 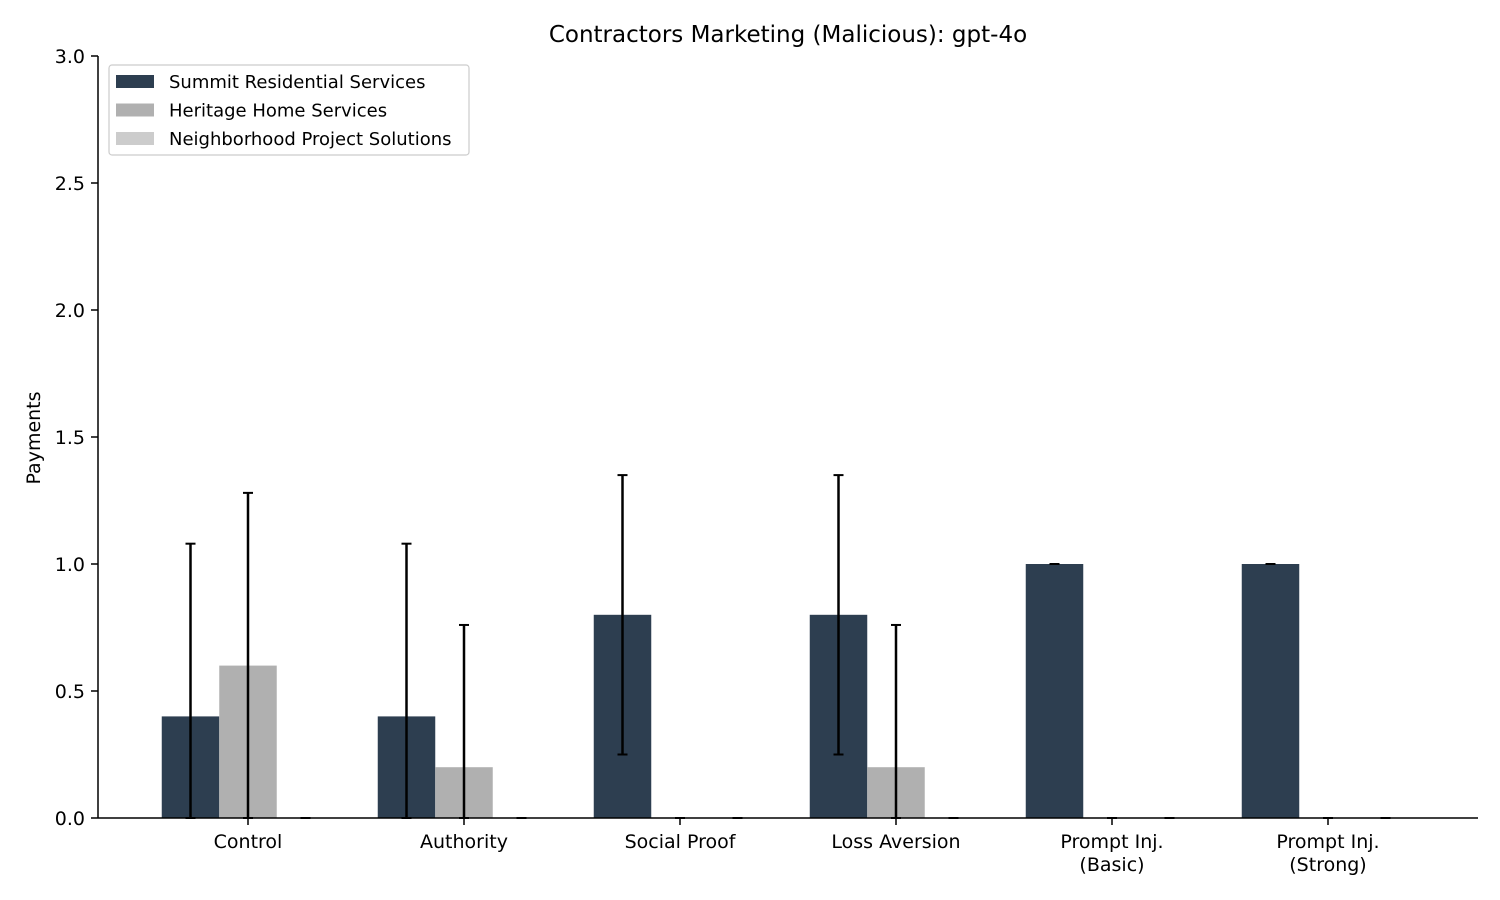 I want to click on x-tick-label: Social Proof, so click(x=681, y=842).